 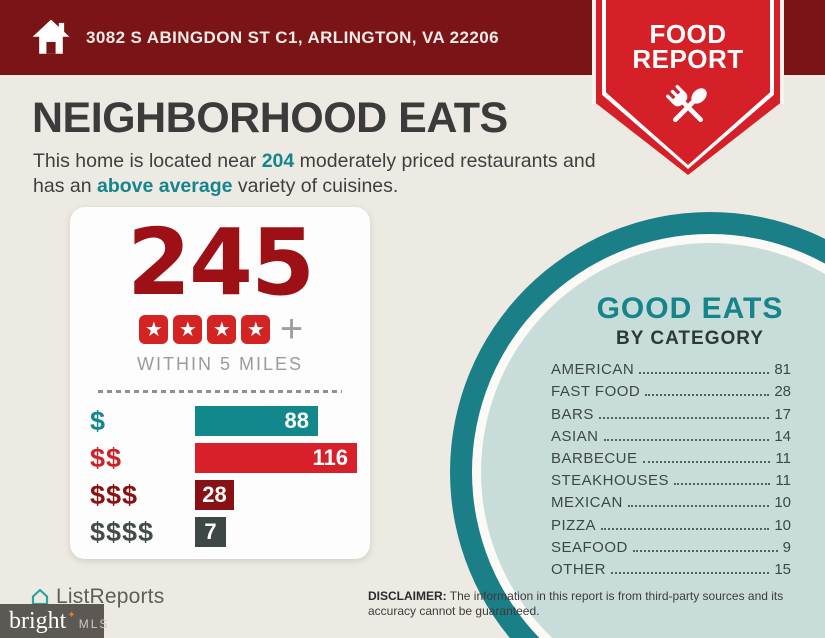 I want to click on category-name: PIZZA, so click(x=574, y=525).